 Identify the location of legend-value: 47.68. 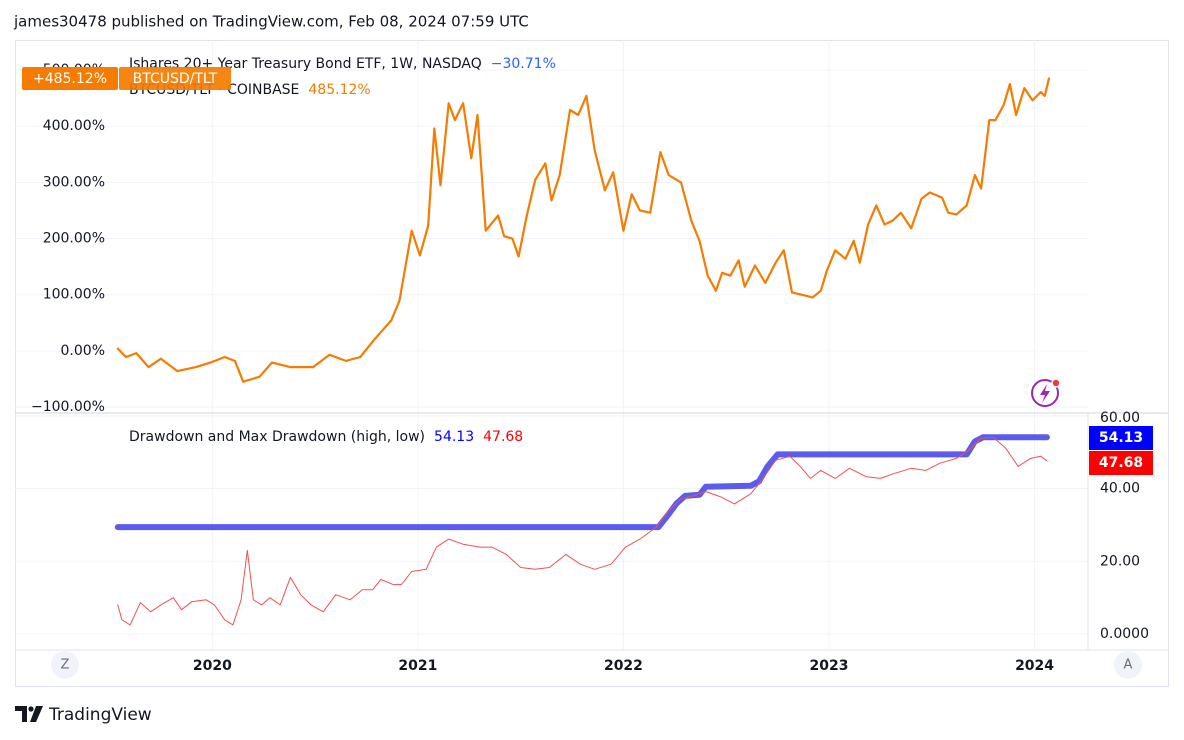
(503, 437).